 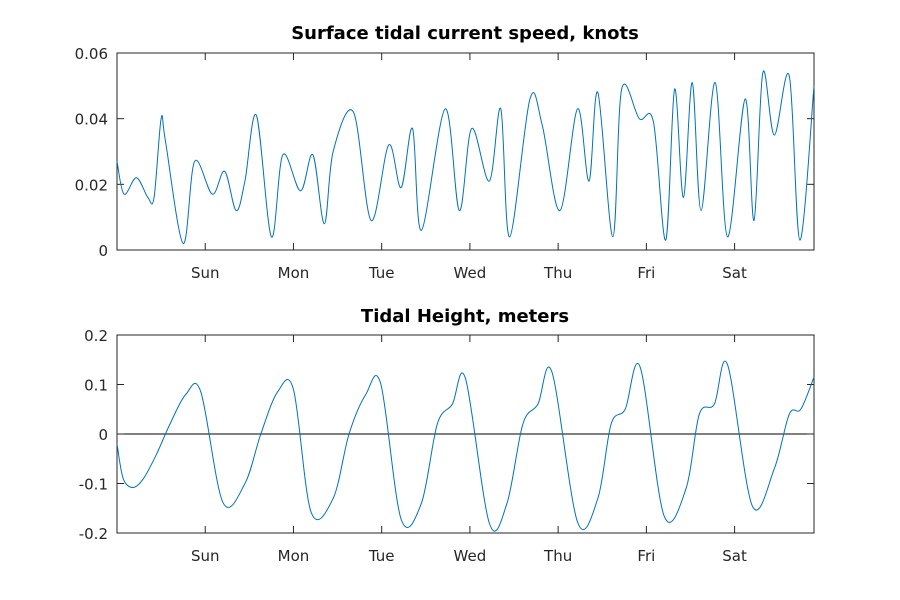 What do you see at coordinates (734, 273) in the screenshot?
I see `current-speed-x-tick-label: Sat` at bounding box center [734, 273].